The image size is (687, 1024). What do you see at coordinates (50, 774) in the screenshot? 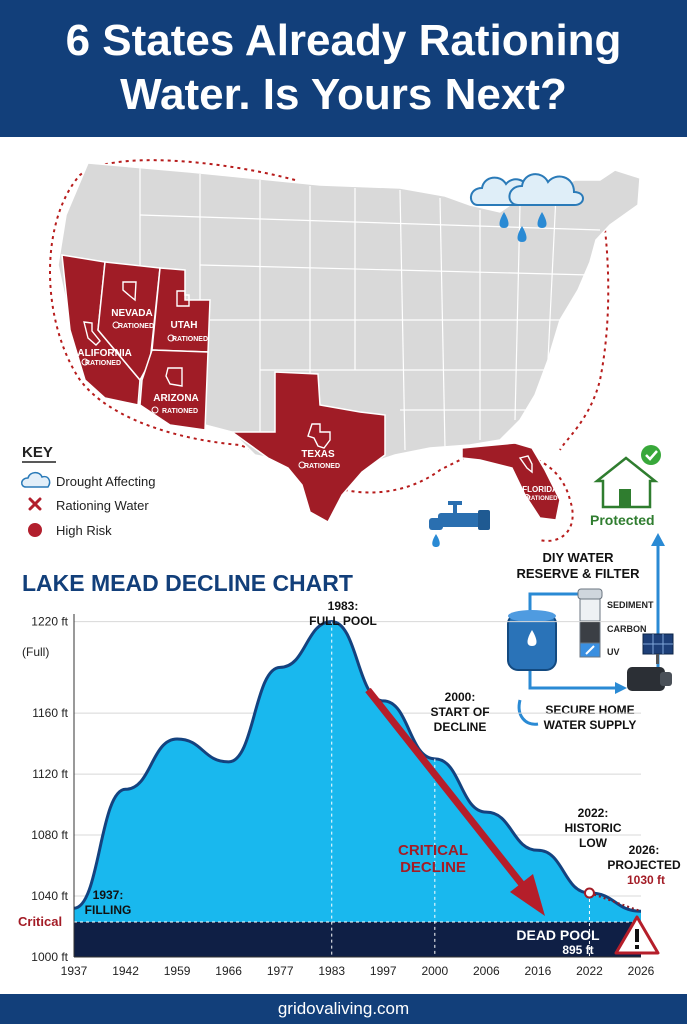
I see `y-tick-label-1120: 1120 ft` at bounding box center [50, 774].